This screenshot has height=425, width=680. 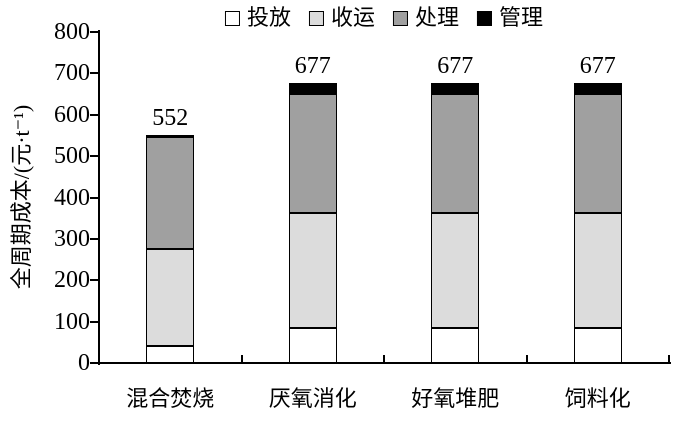 What do you see at coordinates (384, 363) in the screenshot?
I see `x-axis-line` at bounding box center [384, 363].